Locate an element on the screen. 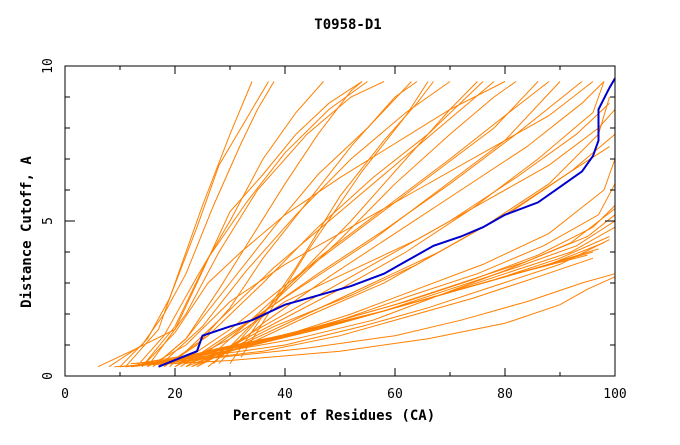 The image size is (680, 445). y-tick-label: 0 is located at coordinates (48, 376).